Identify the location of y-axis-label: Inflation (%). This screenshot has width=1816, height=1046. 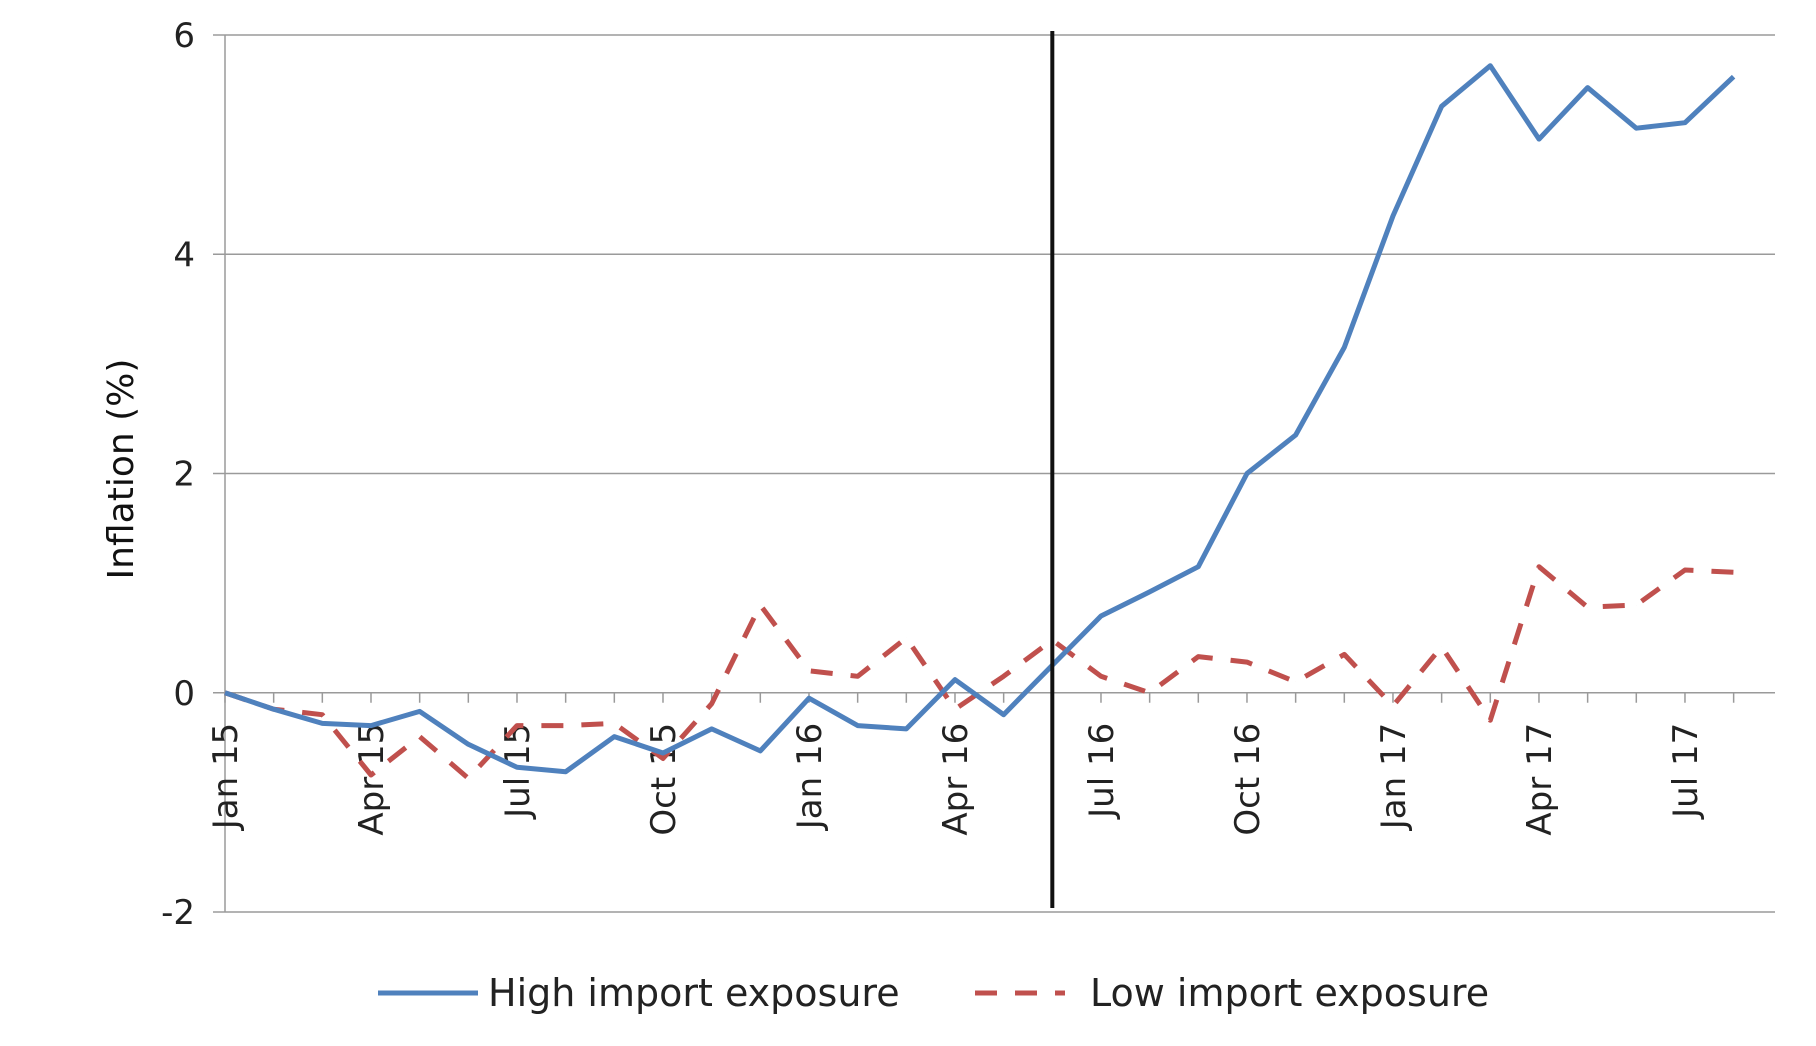
(121, 469).